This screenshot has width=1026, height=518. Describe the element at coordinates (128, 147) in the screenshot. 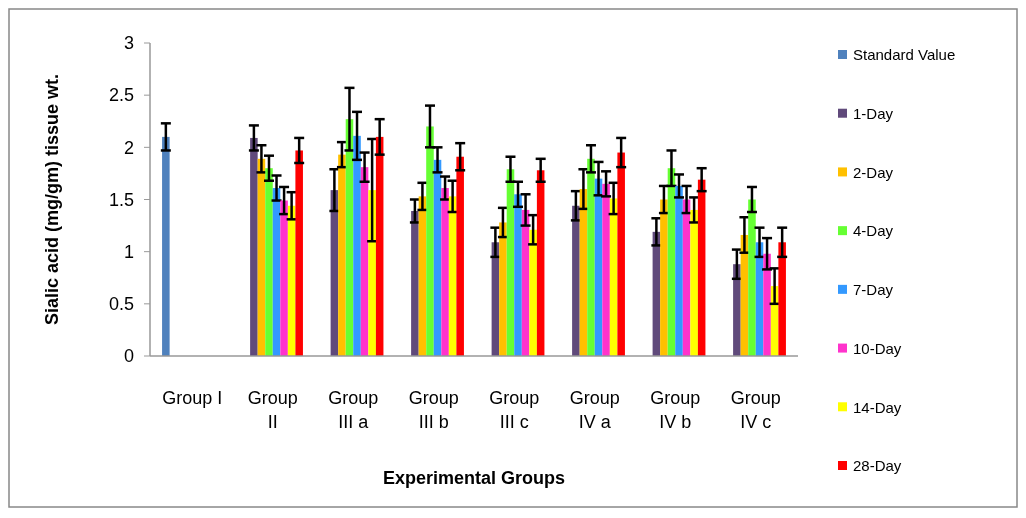

I see `y-tick-label: 2` at that location.